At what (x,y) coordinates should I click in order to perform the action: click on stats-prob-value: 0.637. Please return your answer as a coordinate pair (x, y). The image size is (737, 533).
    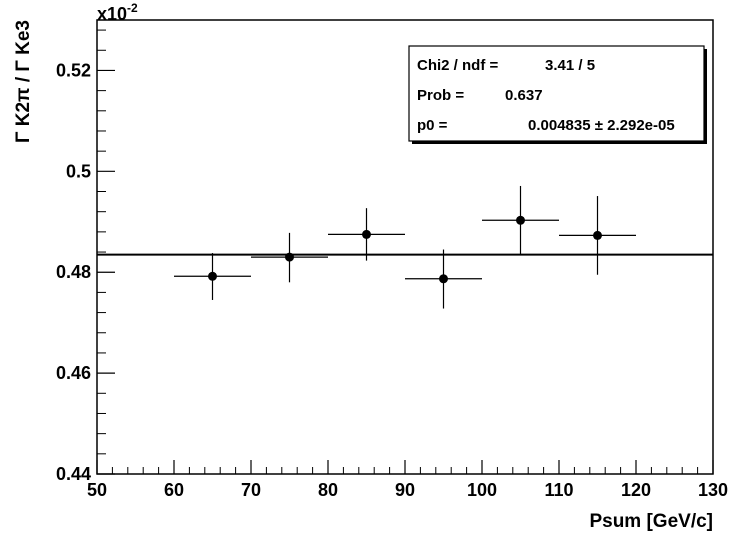
    Looking at the image, I should click on (524, 95).